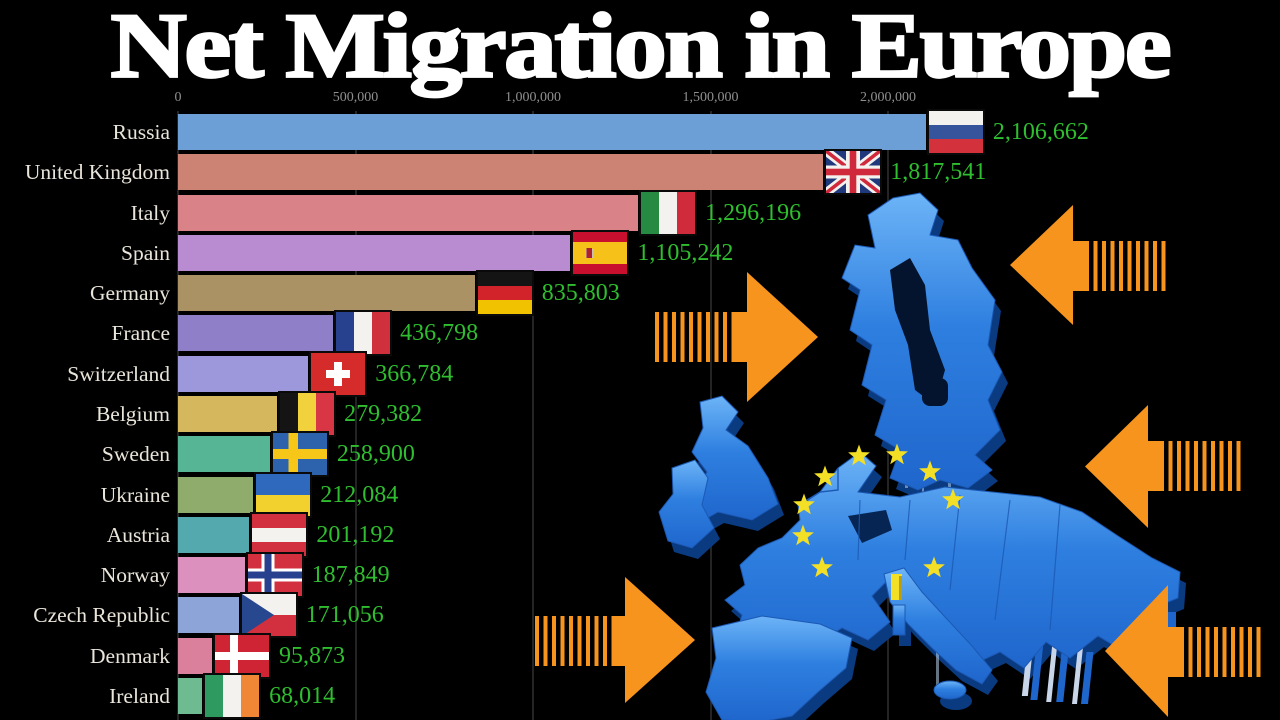 This screenshot has width=1280, height=720. I want to click on norway-flag-icon, so click(274, 575).